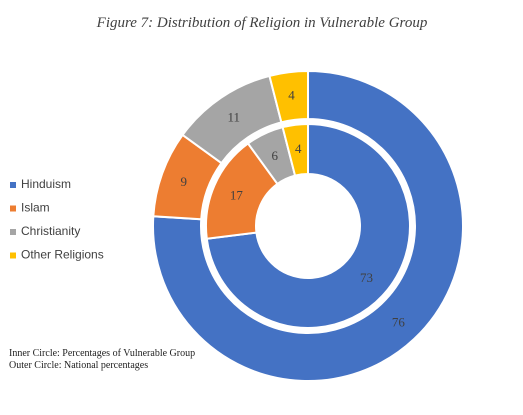  Describe the element at coordinates (234, 116) in the screenshot. I see `outer-label-christianity: 11` at that location.